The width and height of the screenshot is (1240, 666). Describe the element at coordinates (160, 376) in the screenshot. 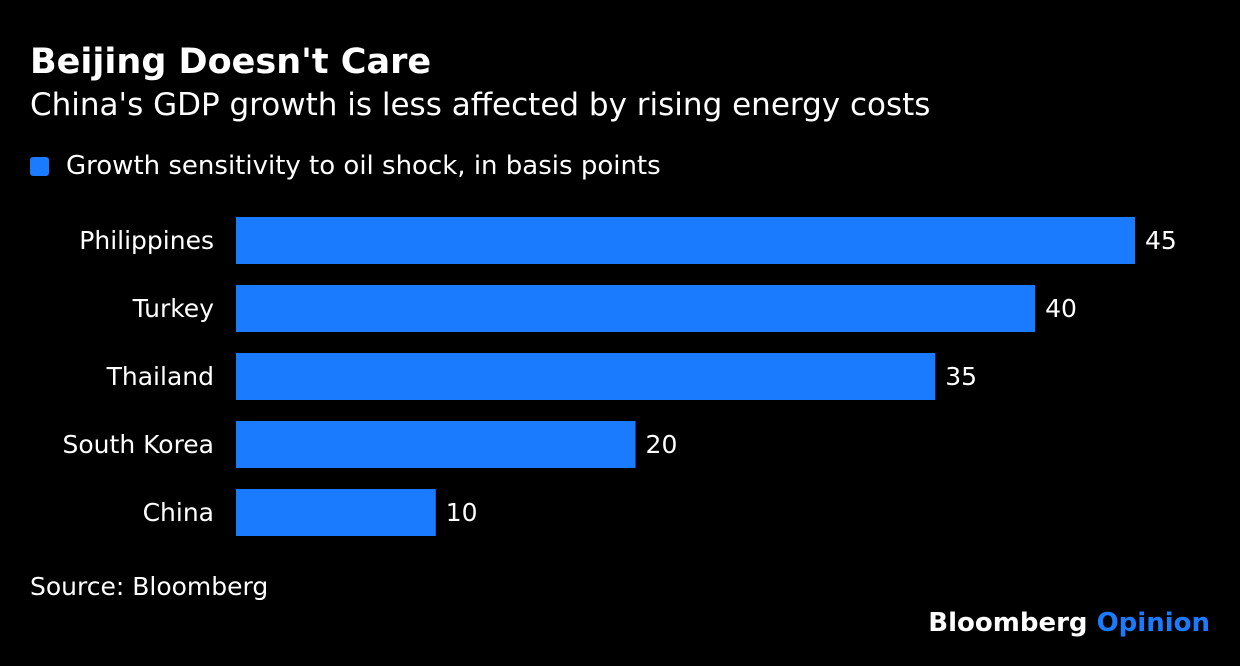

I see `category-label: Thailand` at that location.